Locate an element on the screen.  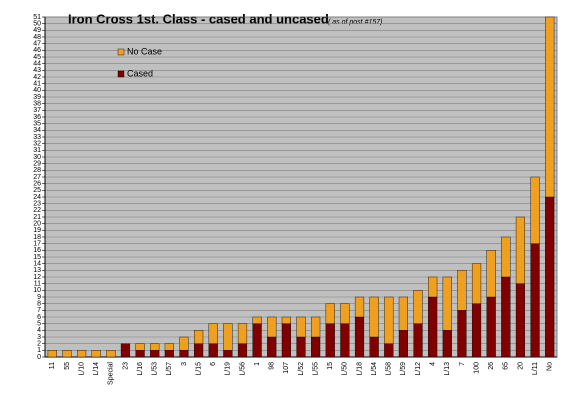
y-tick-label: 4 is located at coordinates (39, 330).